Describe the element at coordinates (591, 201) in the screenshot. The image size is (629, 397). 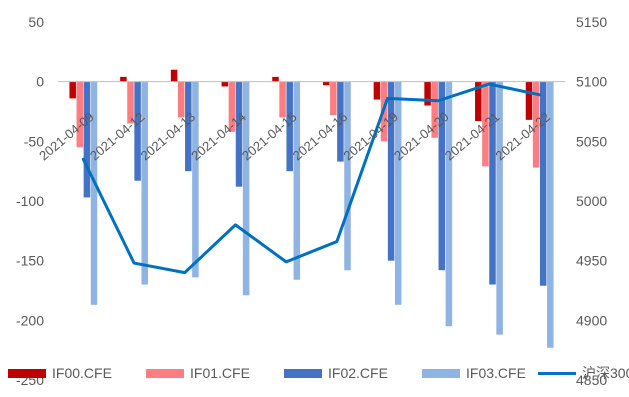
I see `y-right-tick-label: 5000` at that location.